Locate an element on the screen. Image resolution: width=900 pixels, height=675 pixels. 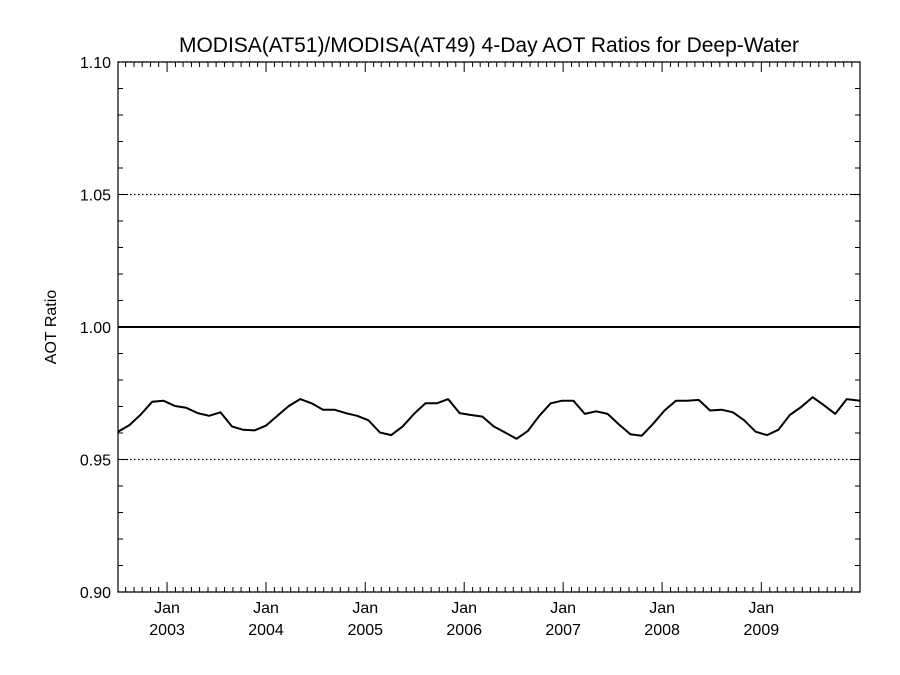
x-tick-year-2008: 2008 is located at coordinates (662, 630).